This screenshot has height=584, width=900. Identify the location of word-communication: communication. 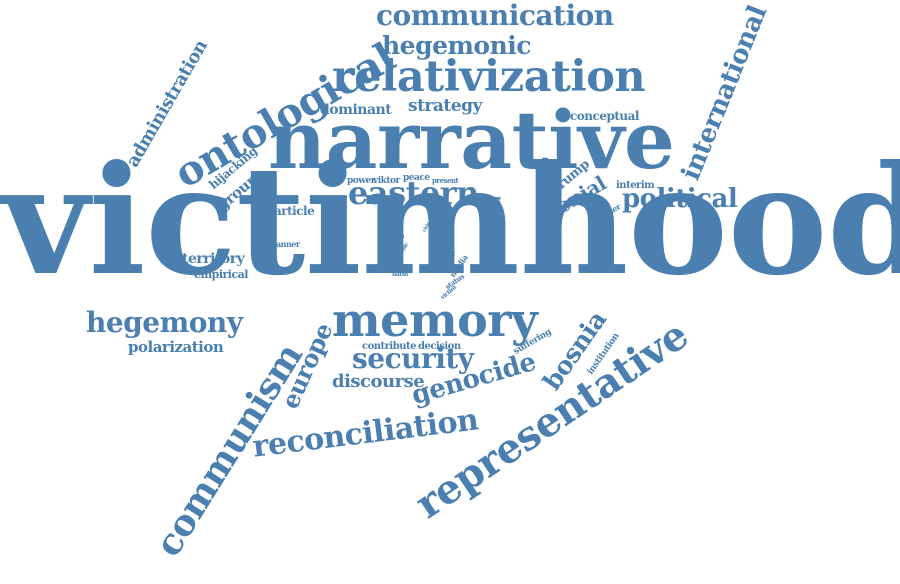
(495, 16).